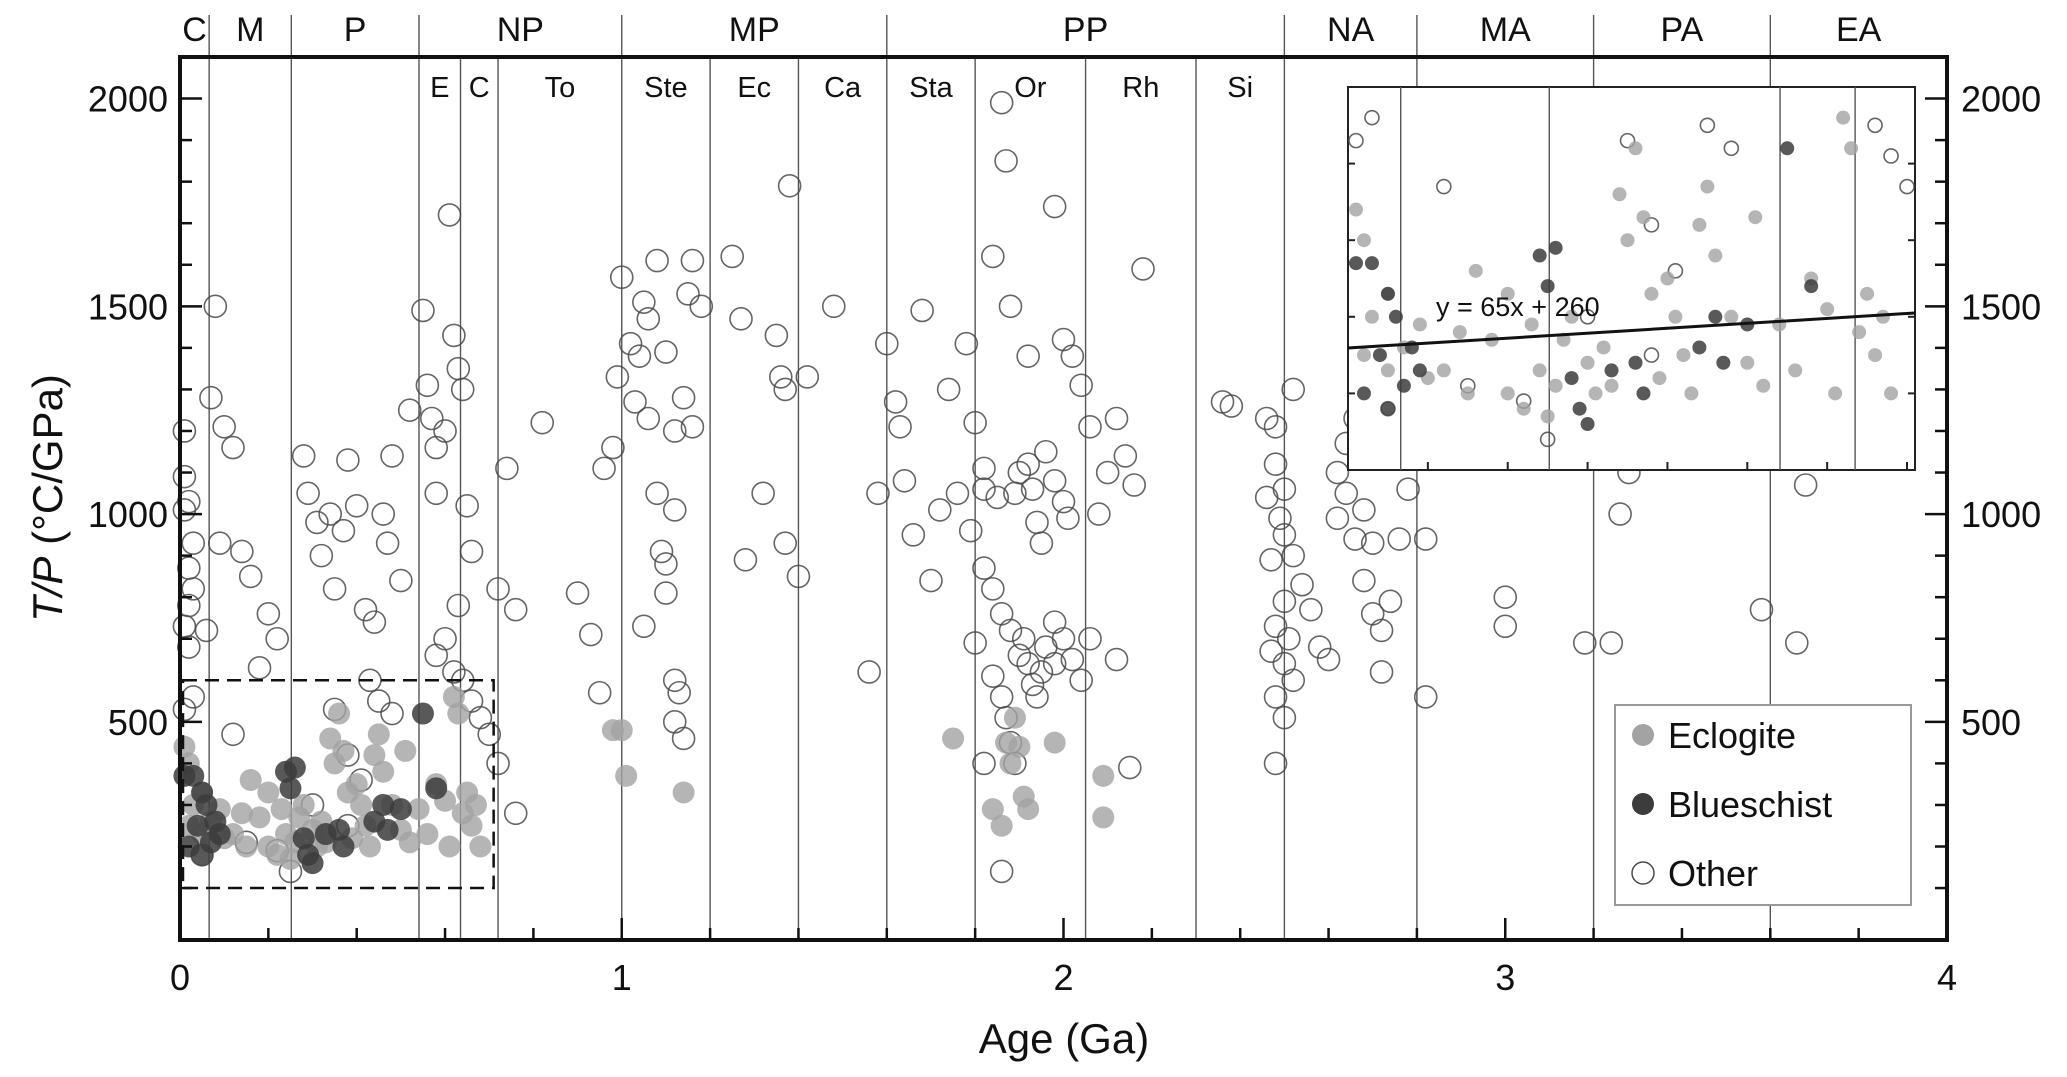 The width and height of the screenshot is (2067, 1077). What do you see at coordinates (666, 88) in the screenshot?
I see `period-label: Ste` at bounding box center [666, 88].